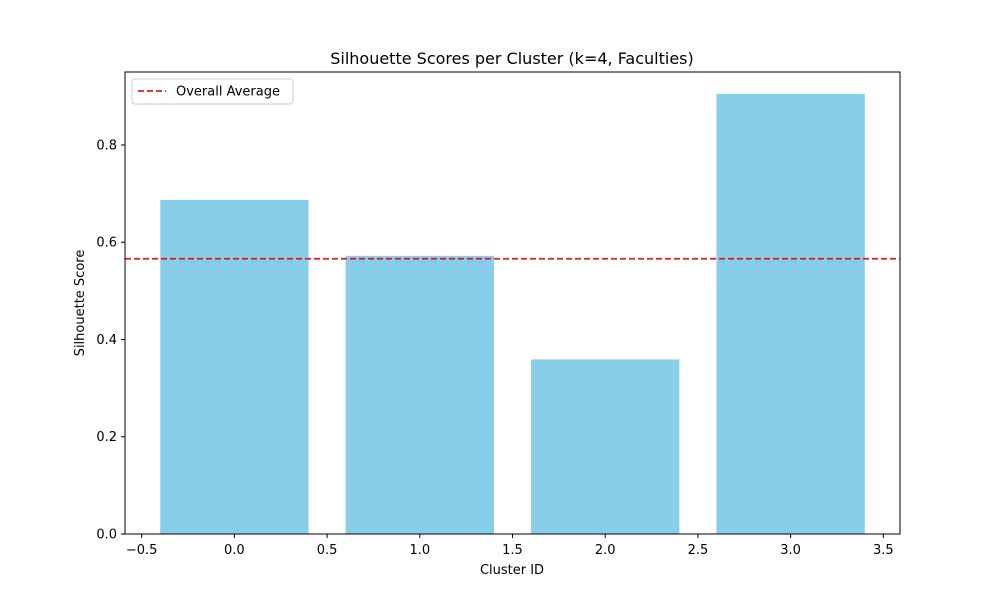  I want to click on x-axis-ticks: −0.5 0.0 0.5 1.0 1.5 2.0 2.5 3.0 3.5, so click(510, 546).